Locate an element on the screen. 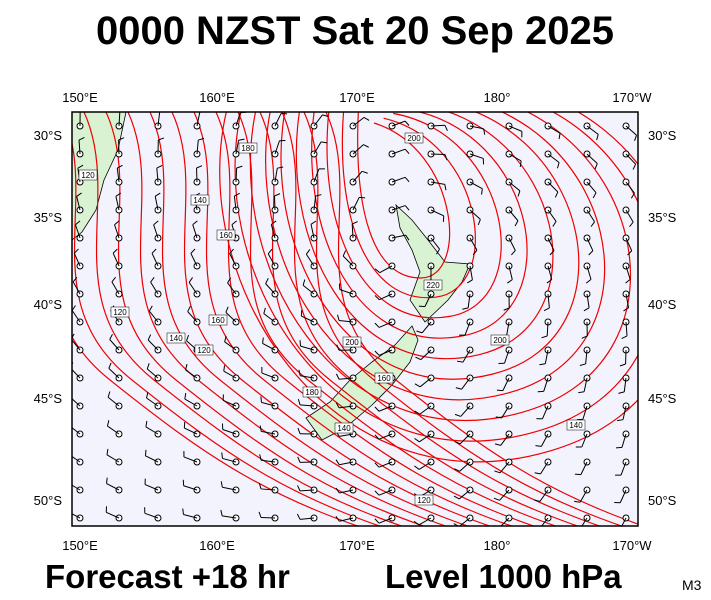 Image resolution: width=711 pixels, height=600 pixels. contour-label: 180 is located at coordinates (248, 148).